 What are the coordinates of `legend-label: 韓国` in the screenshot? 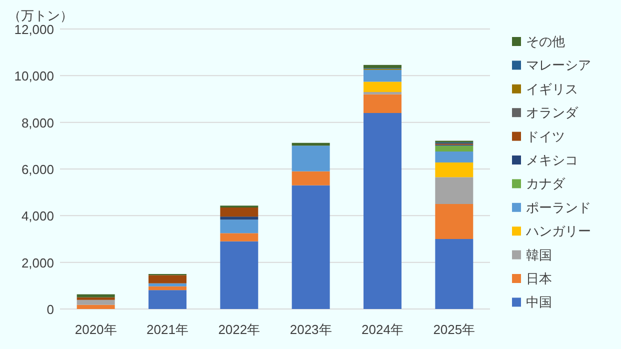 It's located at (539, 254).